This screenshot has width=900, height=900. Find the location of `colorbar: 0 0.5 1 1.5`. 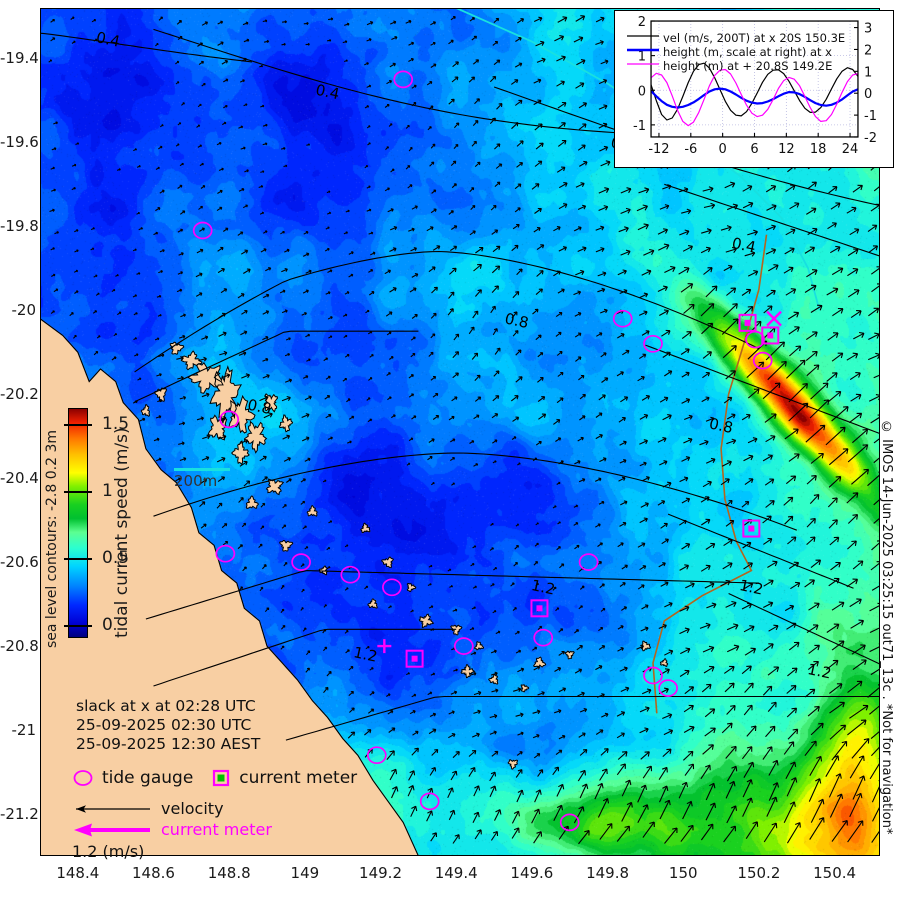

colorbar: 0 0.5 1 1.5 is located at coordinates (96, 523).